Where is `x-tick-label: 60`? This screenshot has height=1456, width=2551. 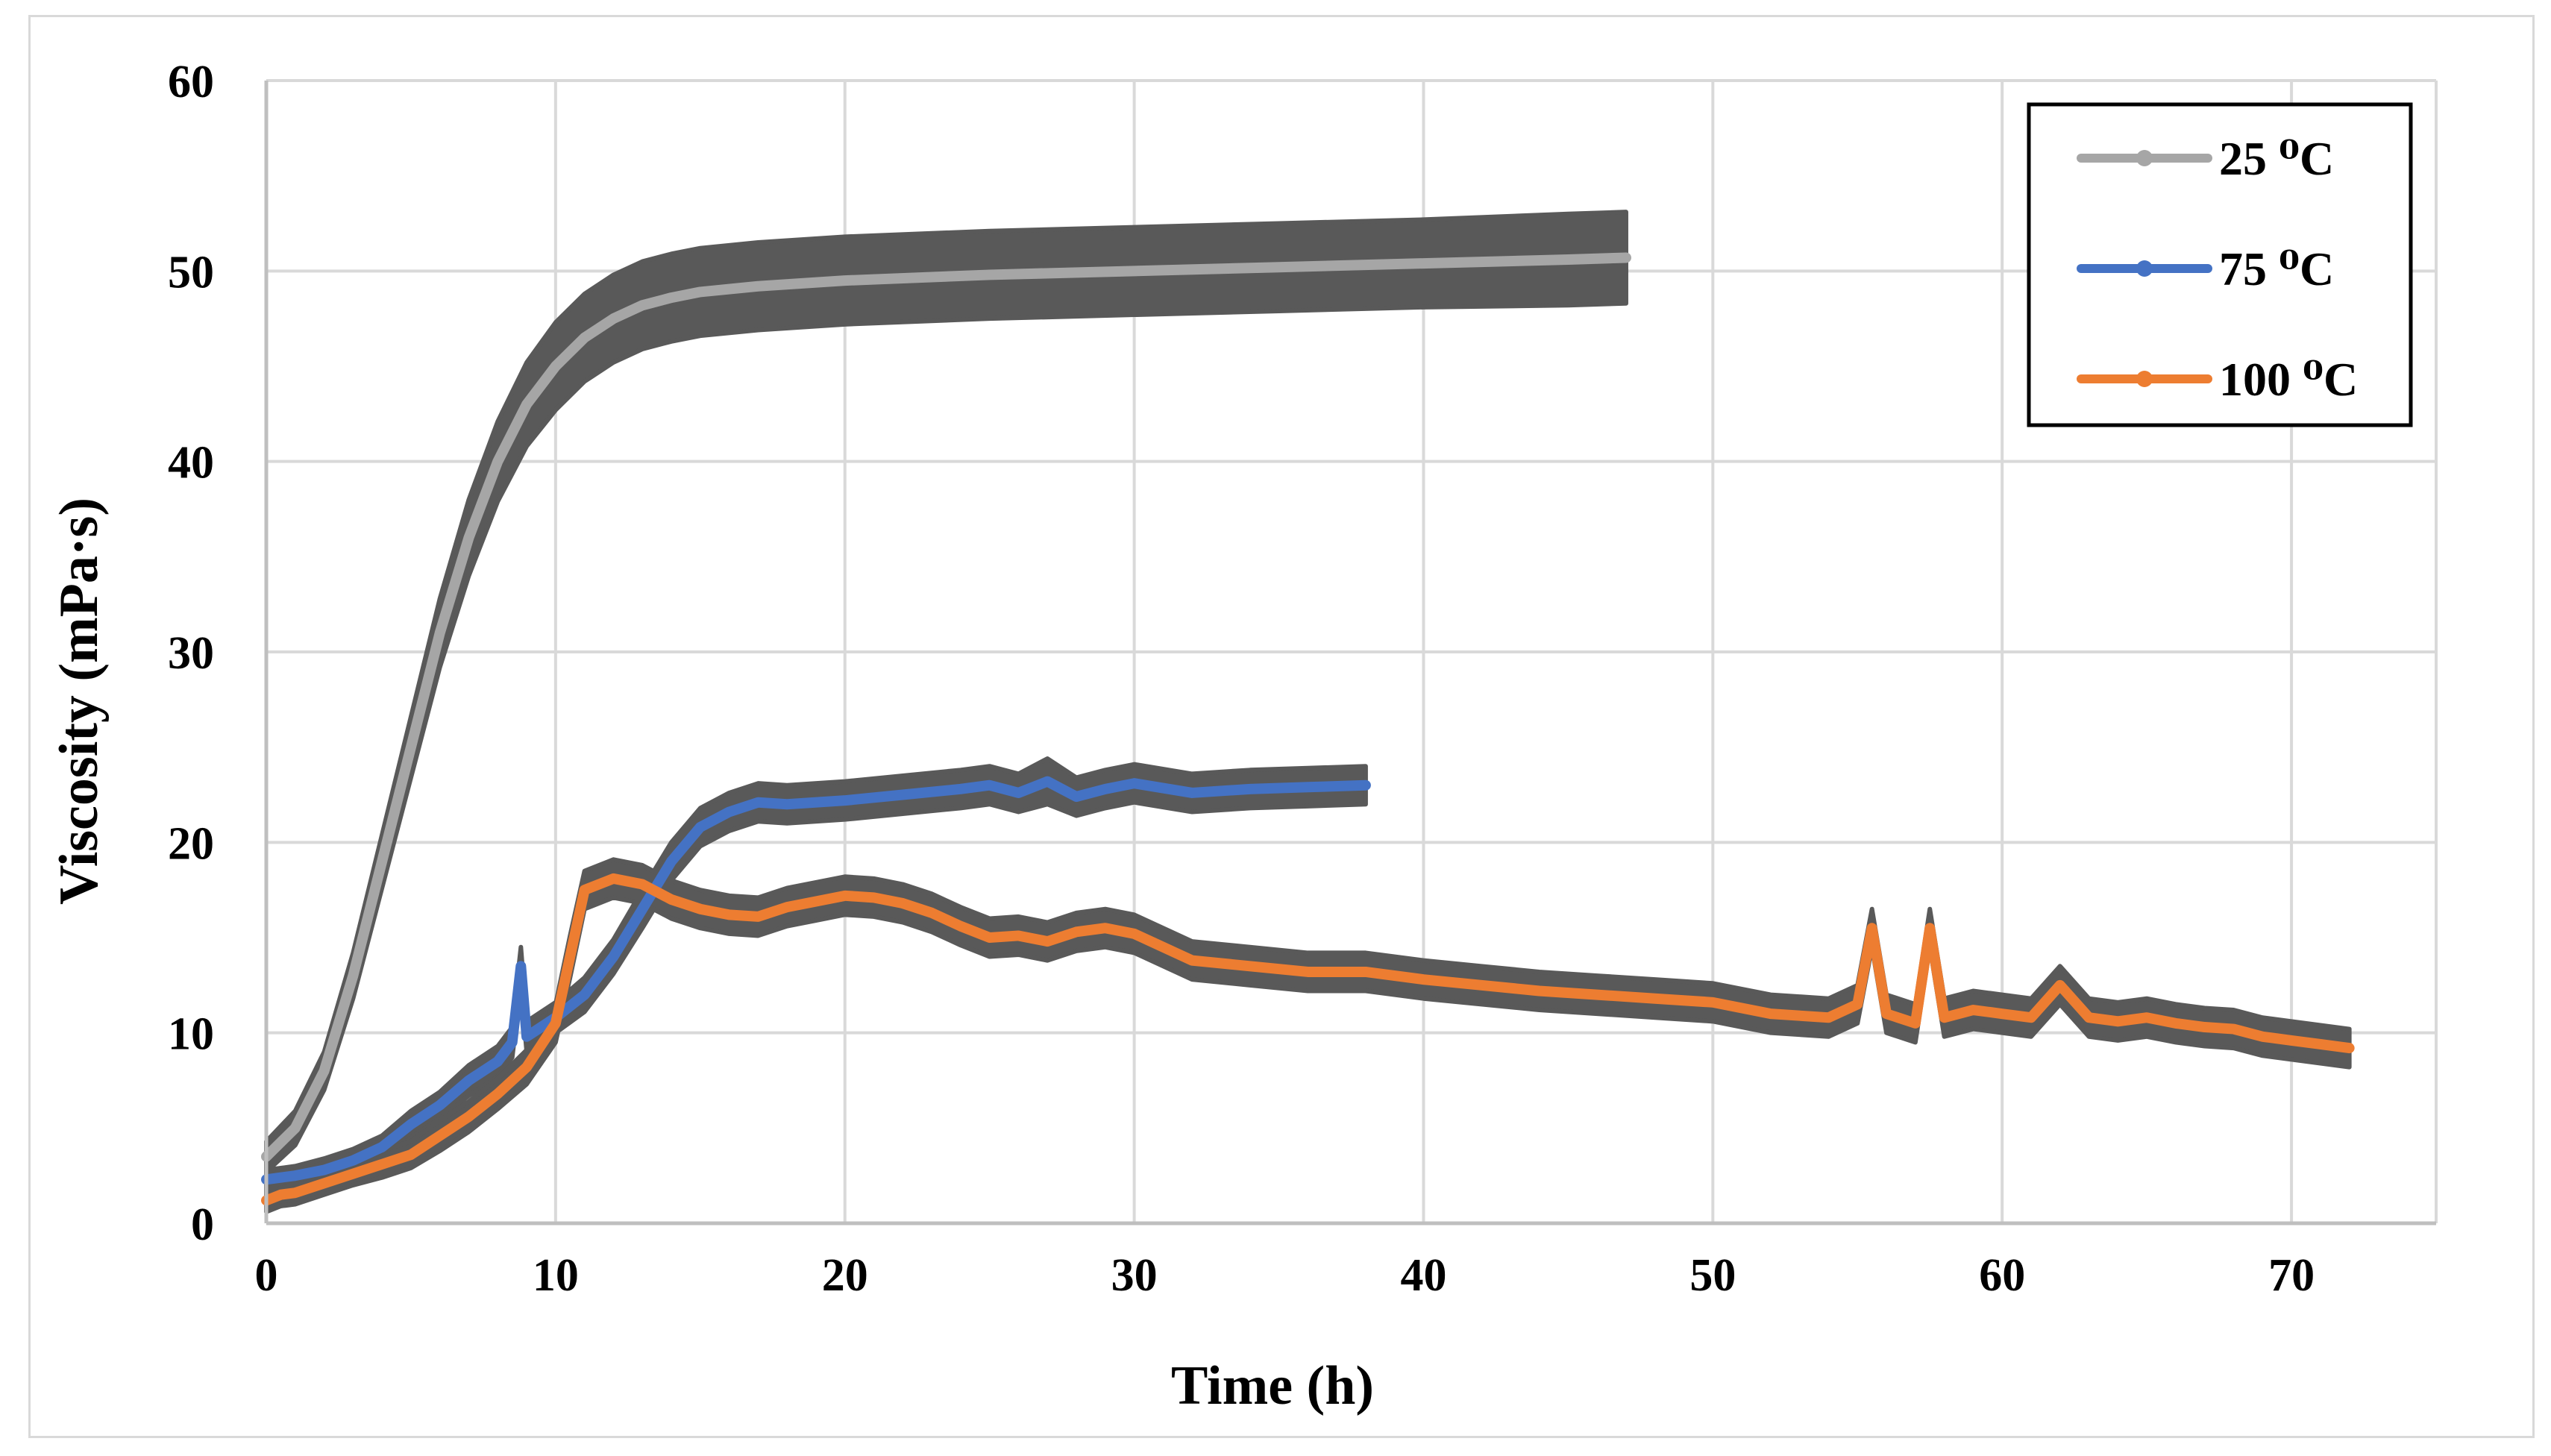 x-tick-label: 60 is located at coordinates (2002, 1275).